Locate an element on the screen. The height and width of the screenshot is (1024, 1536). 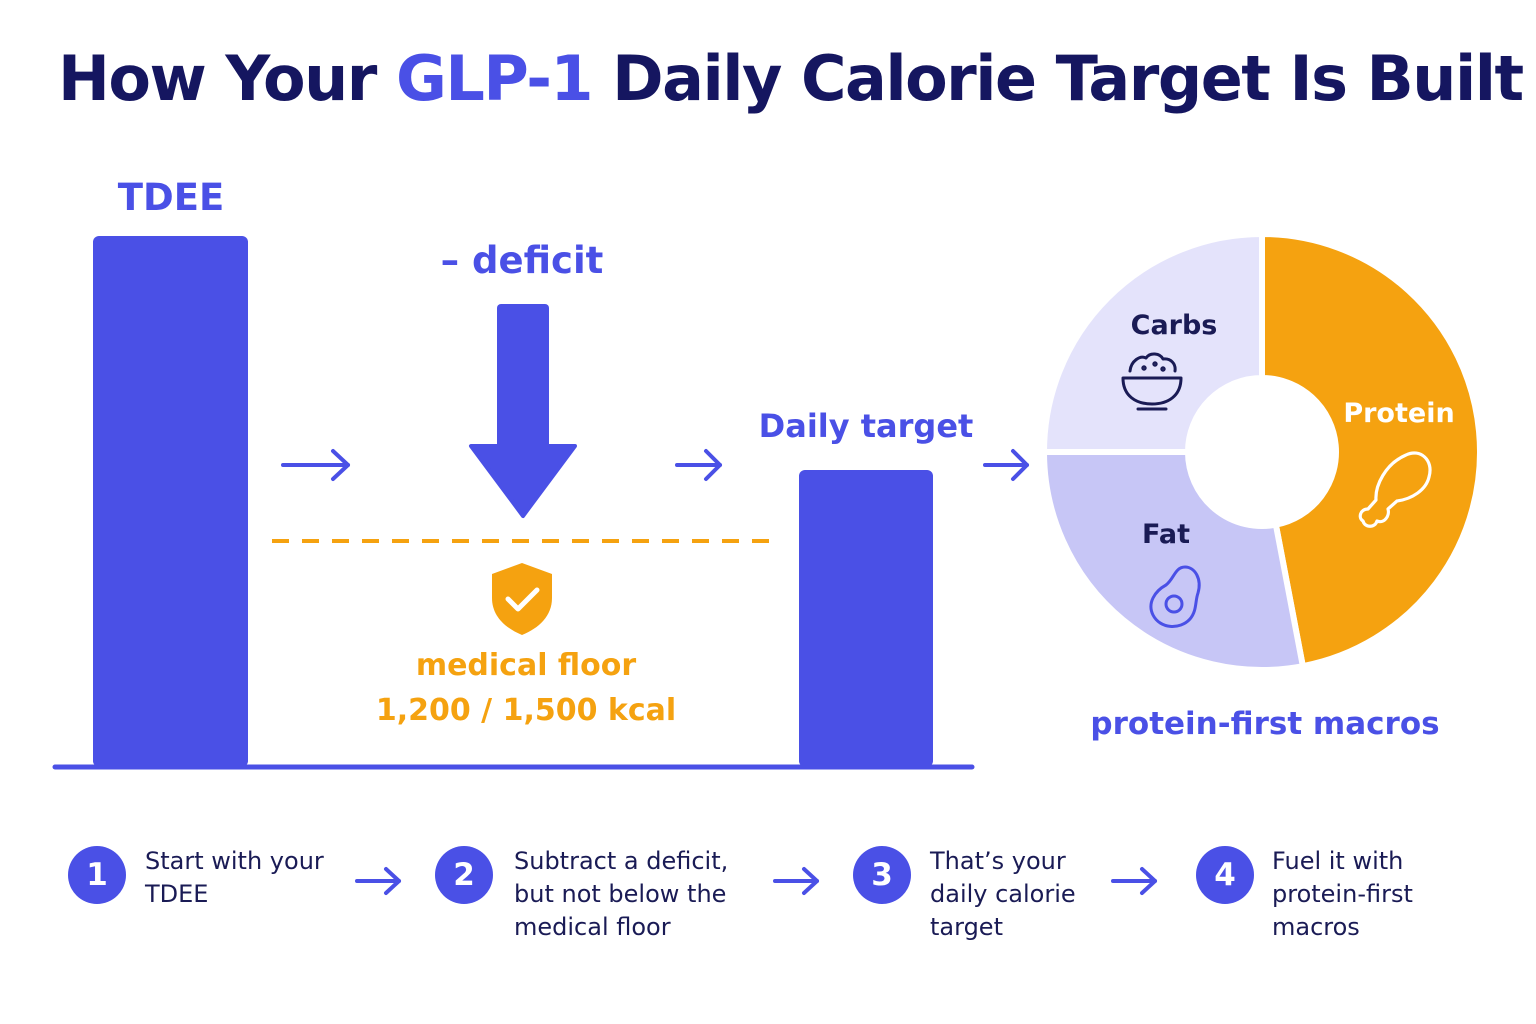
floor-values-label: 1,200 / 1,500 kcal is located at coordinates (526, 710).